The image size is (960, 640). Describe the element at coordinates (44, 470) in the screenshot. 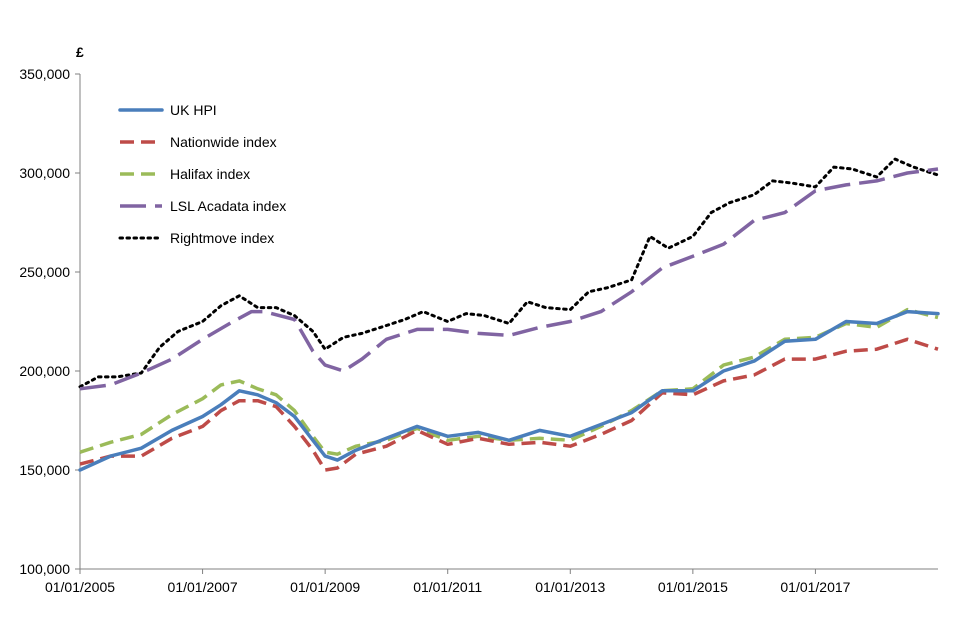

I see `y-tick-label: 150,000` at that location.